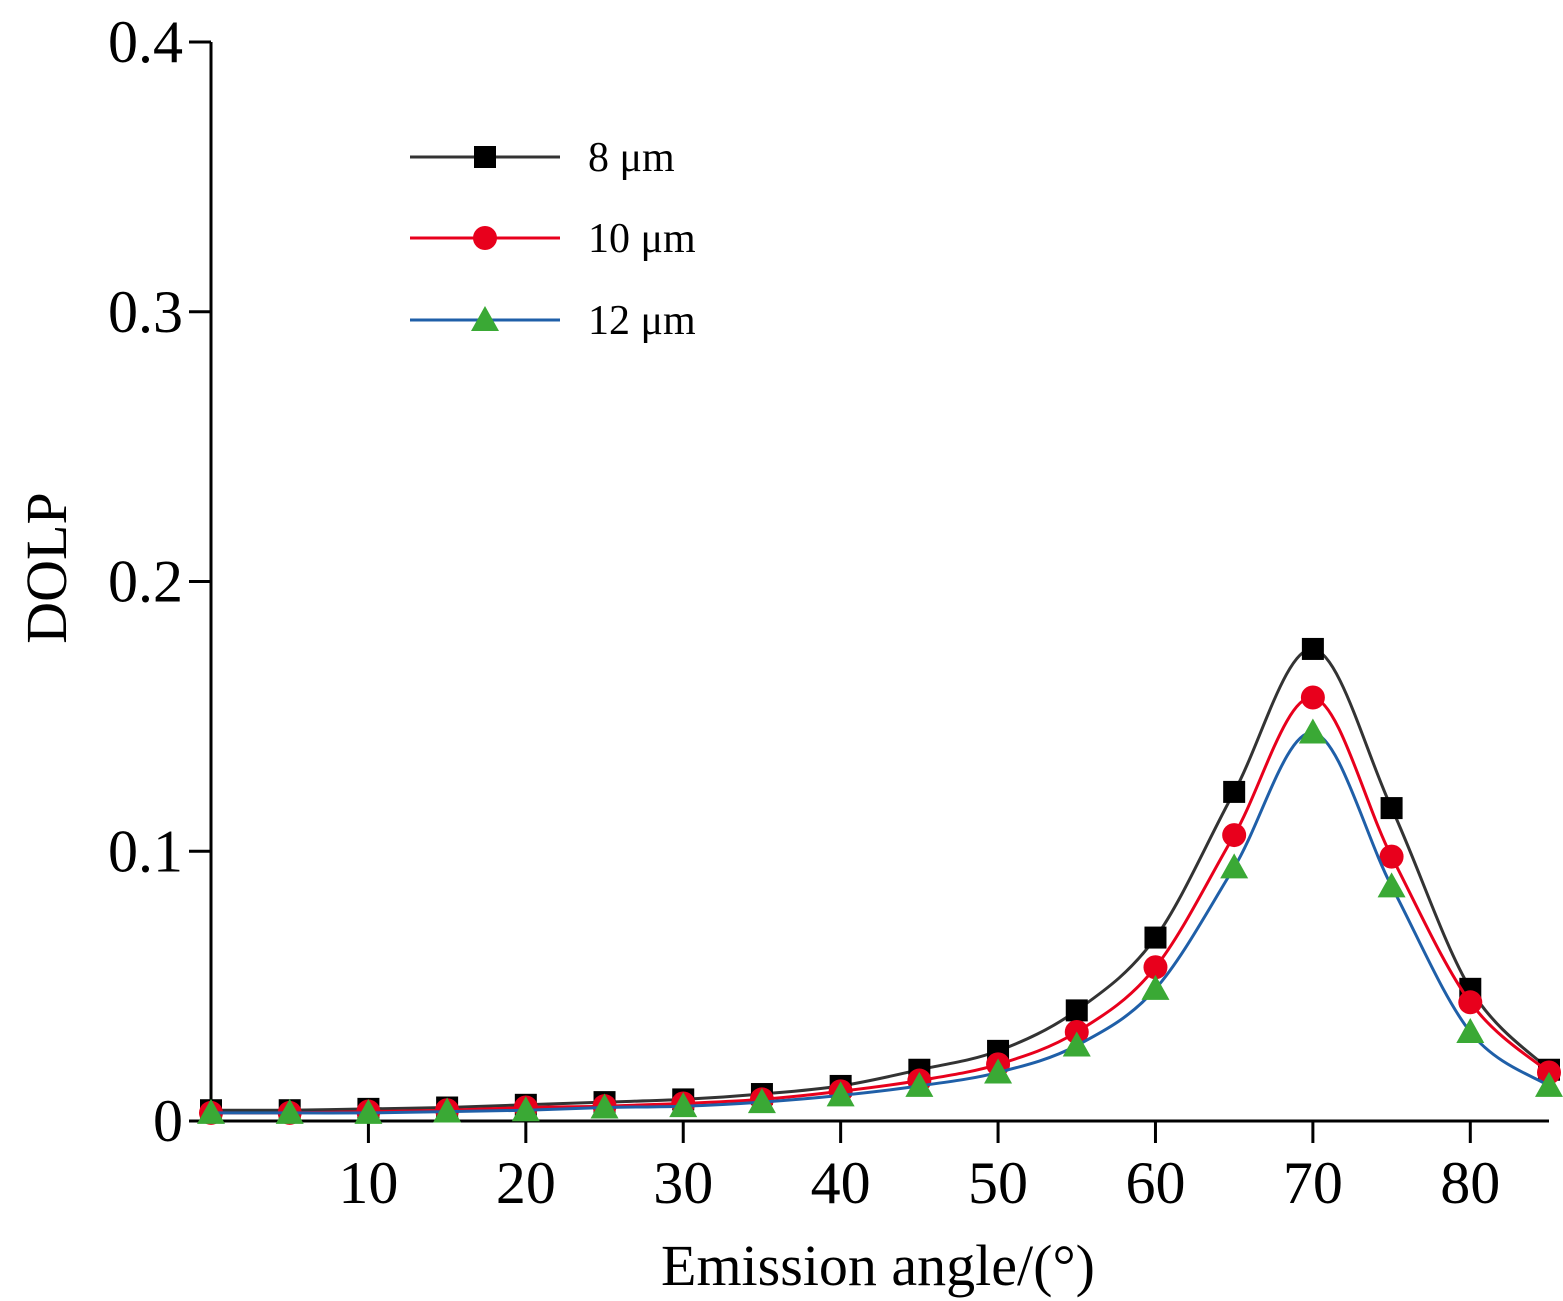 This screenshot has width=1563, height=1301. I want to click on legend-item: 10 μm, so click(553, 239).